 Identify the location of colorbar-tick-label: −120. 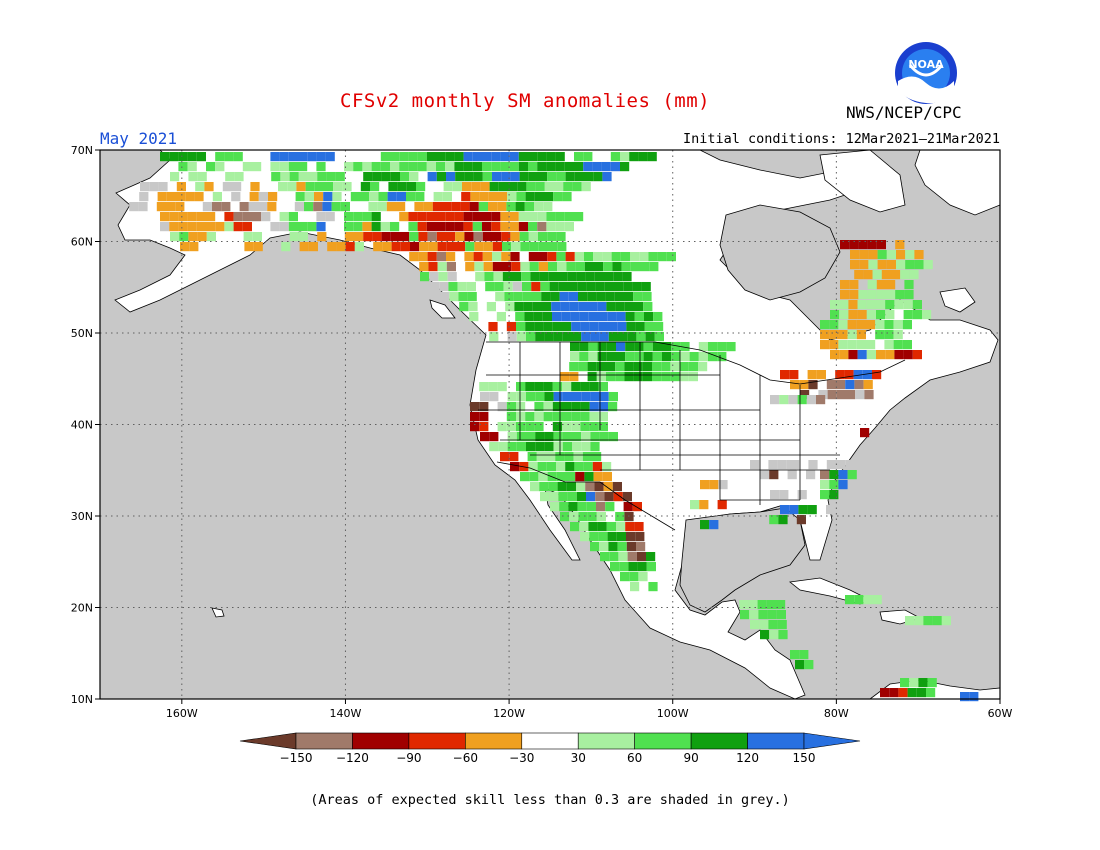
(352, 758).